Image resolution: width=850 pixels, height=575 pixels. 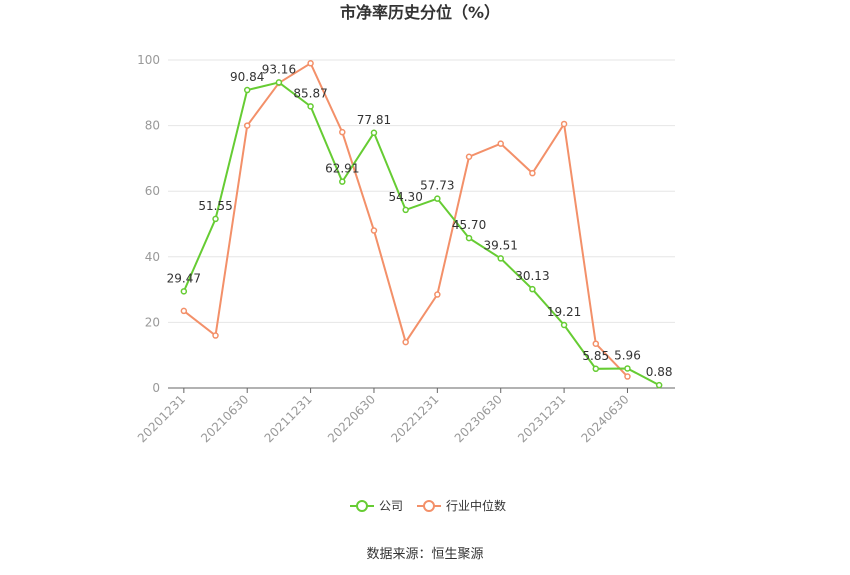 I want to click on y-tick-label: 20, so click(x=152, y=322).